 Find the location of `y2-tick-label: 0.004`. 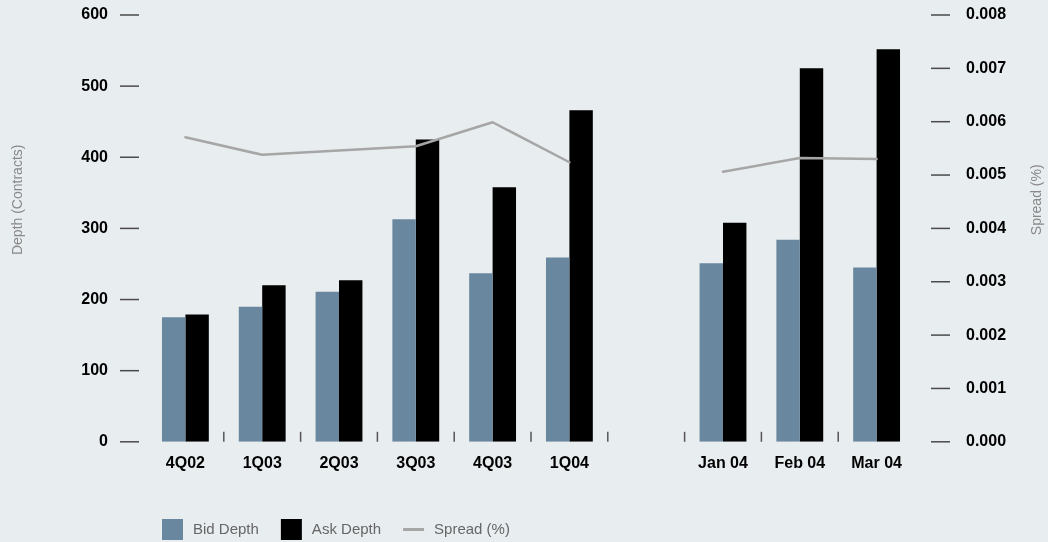

y2-tick-label: 0.004 is located at coordinates (986, 227).